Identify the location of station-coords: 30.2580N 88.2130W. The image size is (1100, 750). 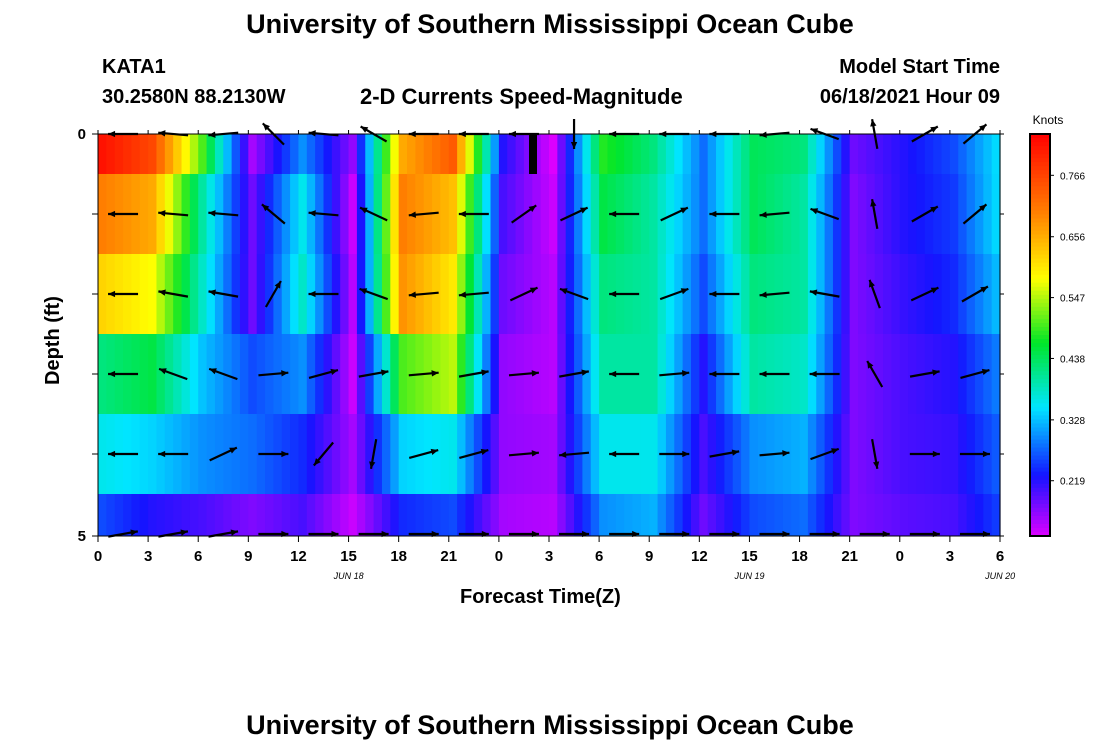
(194, 97).